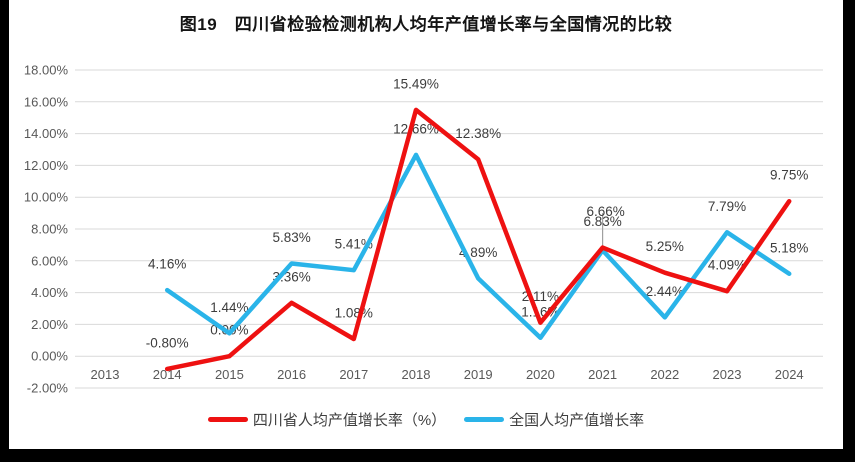  What do you see at coordinates (789, 175) in the screenshot?
I see `data-label: 9.75%` at bounding box center [789, 175].